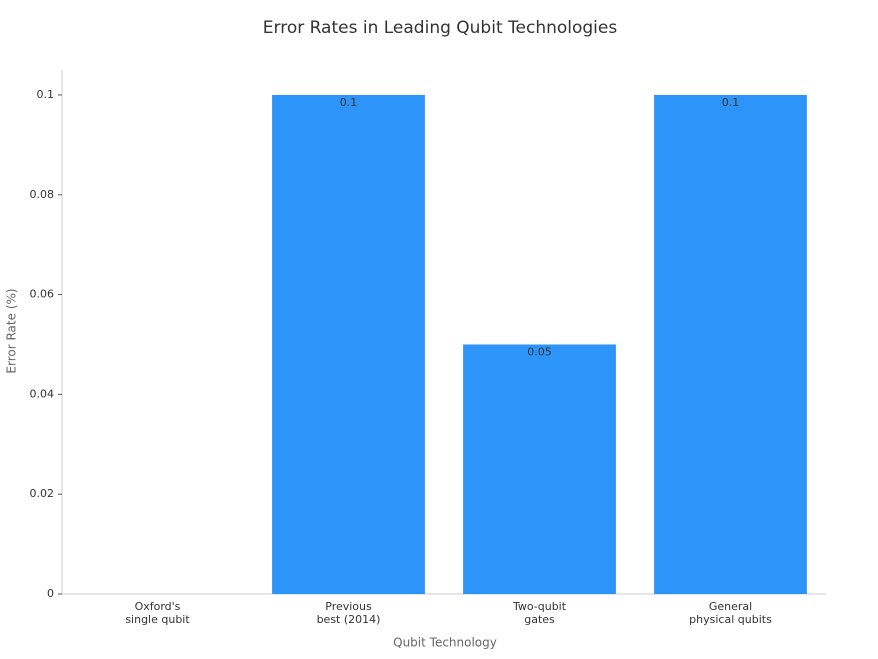 The image size is (878, 659). What do you see at coordinates (349, 613) in the screenshot?
I see `x-tick-label: Previous best (2014)` at bounding box center [349, 613].